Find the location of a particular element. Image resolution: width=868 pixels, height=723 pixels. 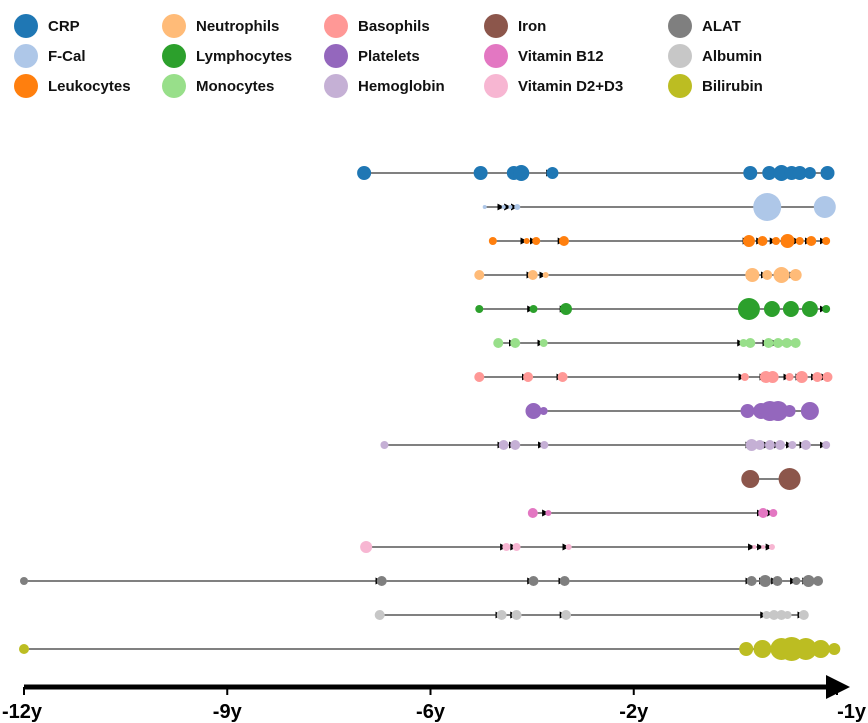

legend-label: Albumin is located at coordinates (732, 56).